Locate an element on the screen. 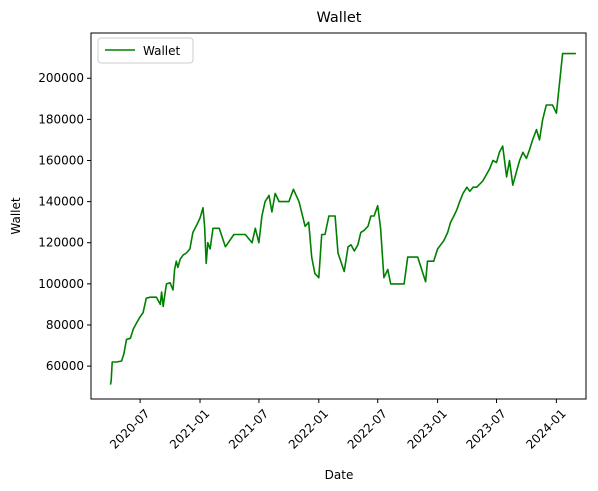 The height and width of the screenshot is (491, 598). x-tick-label: 2023-01 is located at coordinates (427, 428).